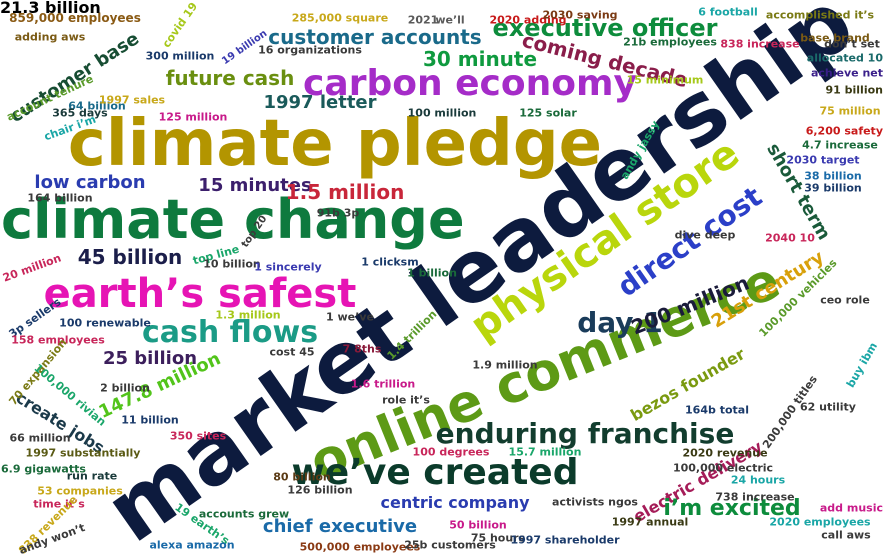  I want to click on word-1-billion: 1 billion, so click(432, 273).